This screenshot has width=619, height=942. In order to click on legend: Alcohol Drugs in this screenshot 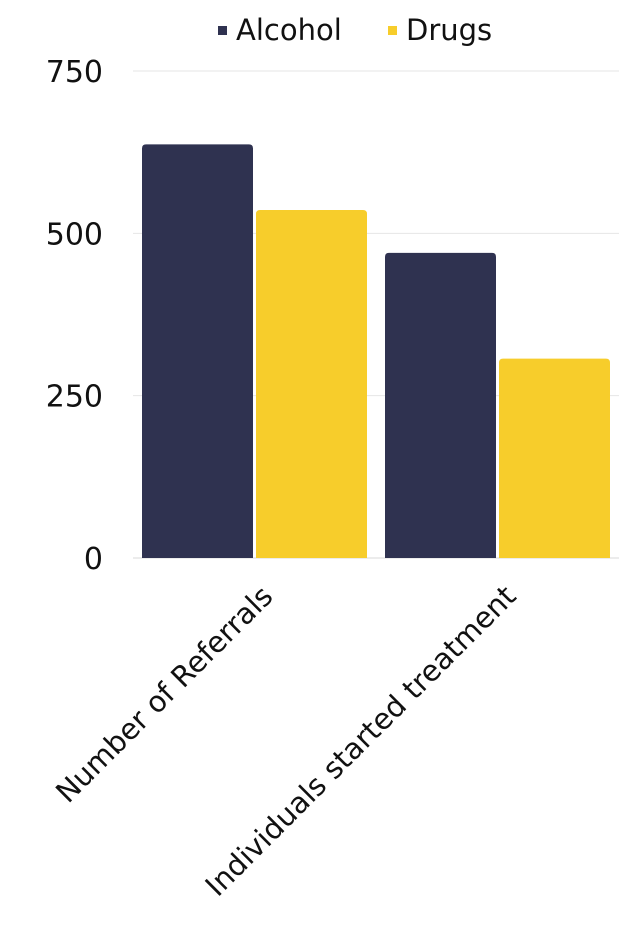, I will do `click(355, 30)`.